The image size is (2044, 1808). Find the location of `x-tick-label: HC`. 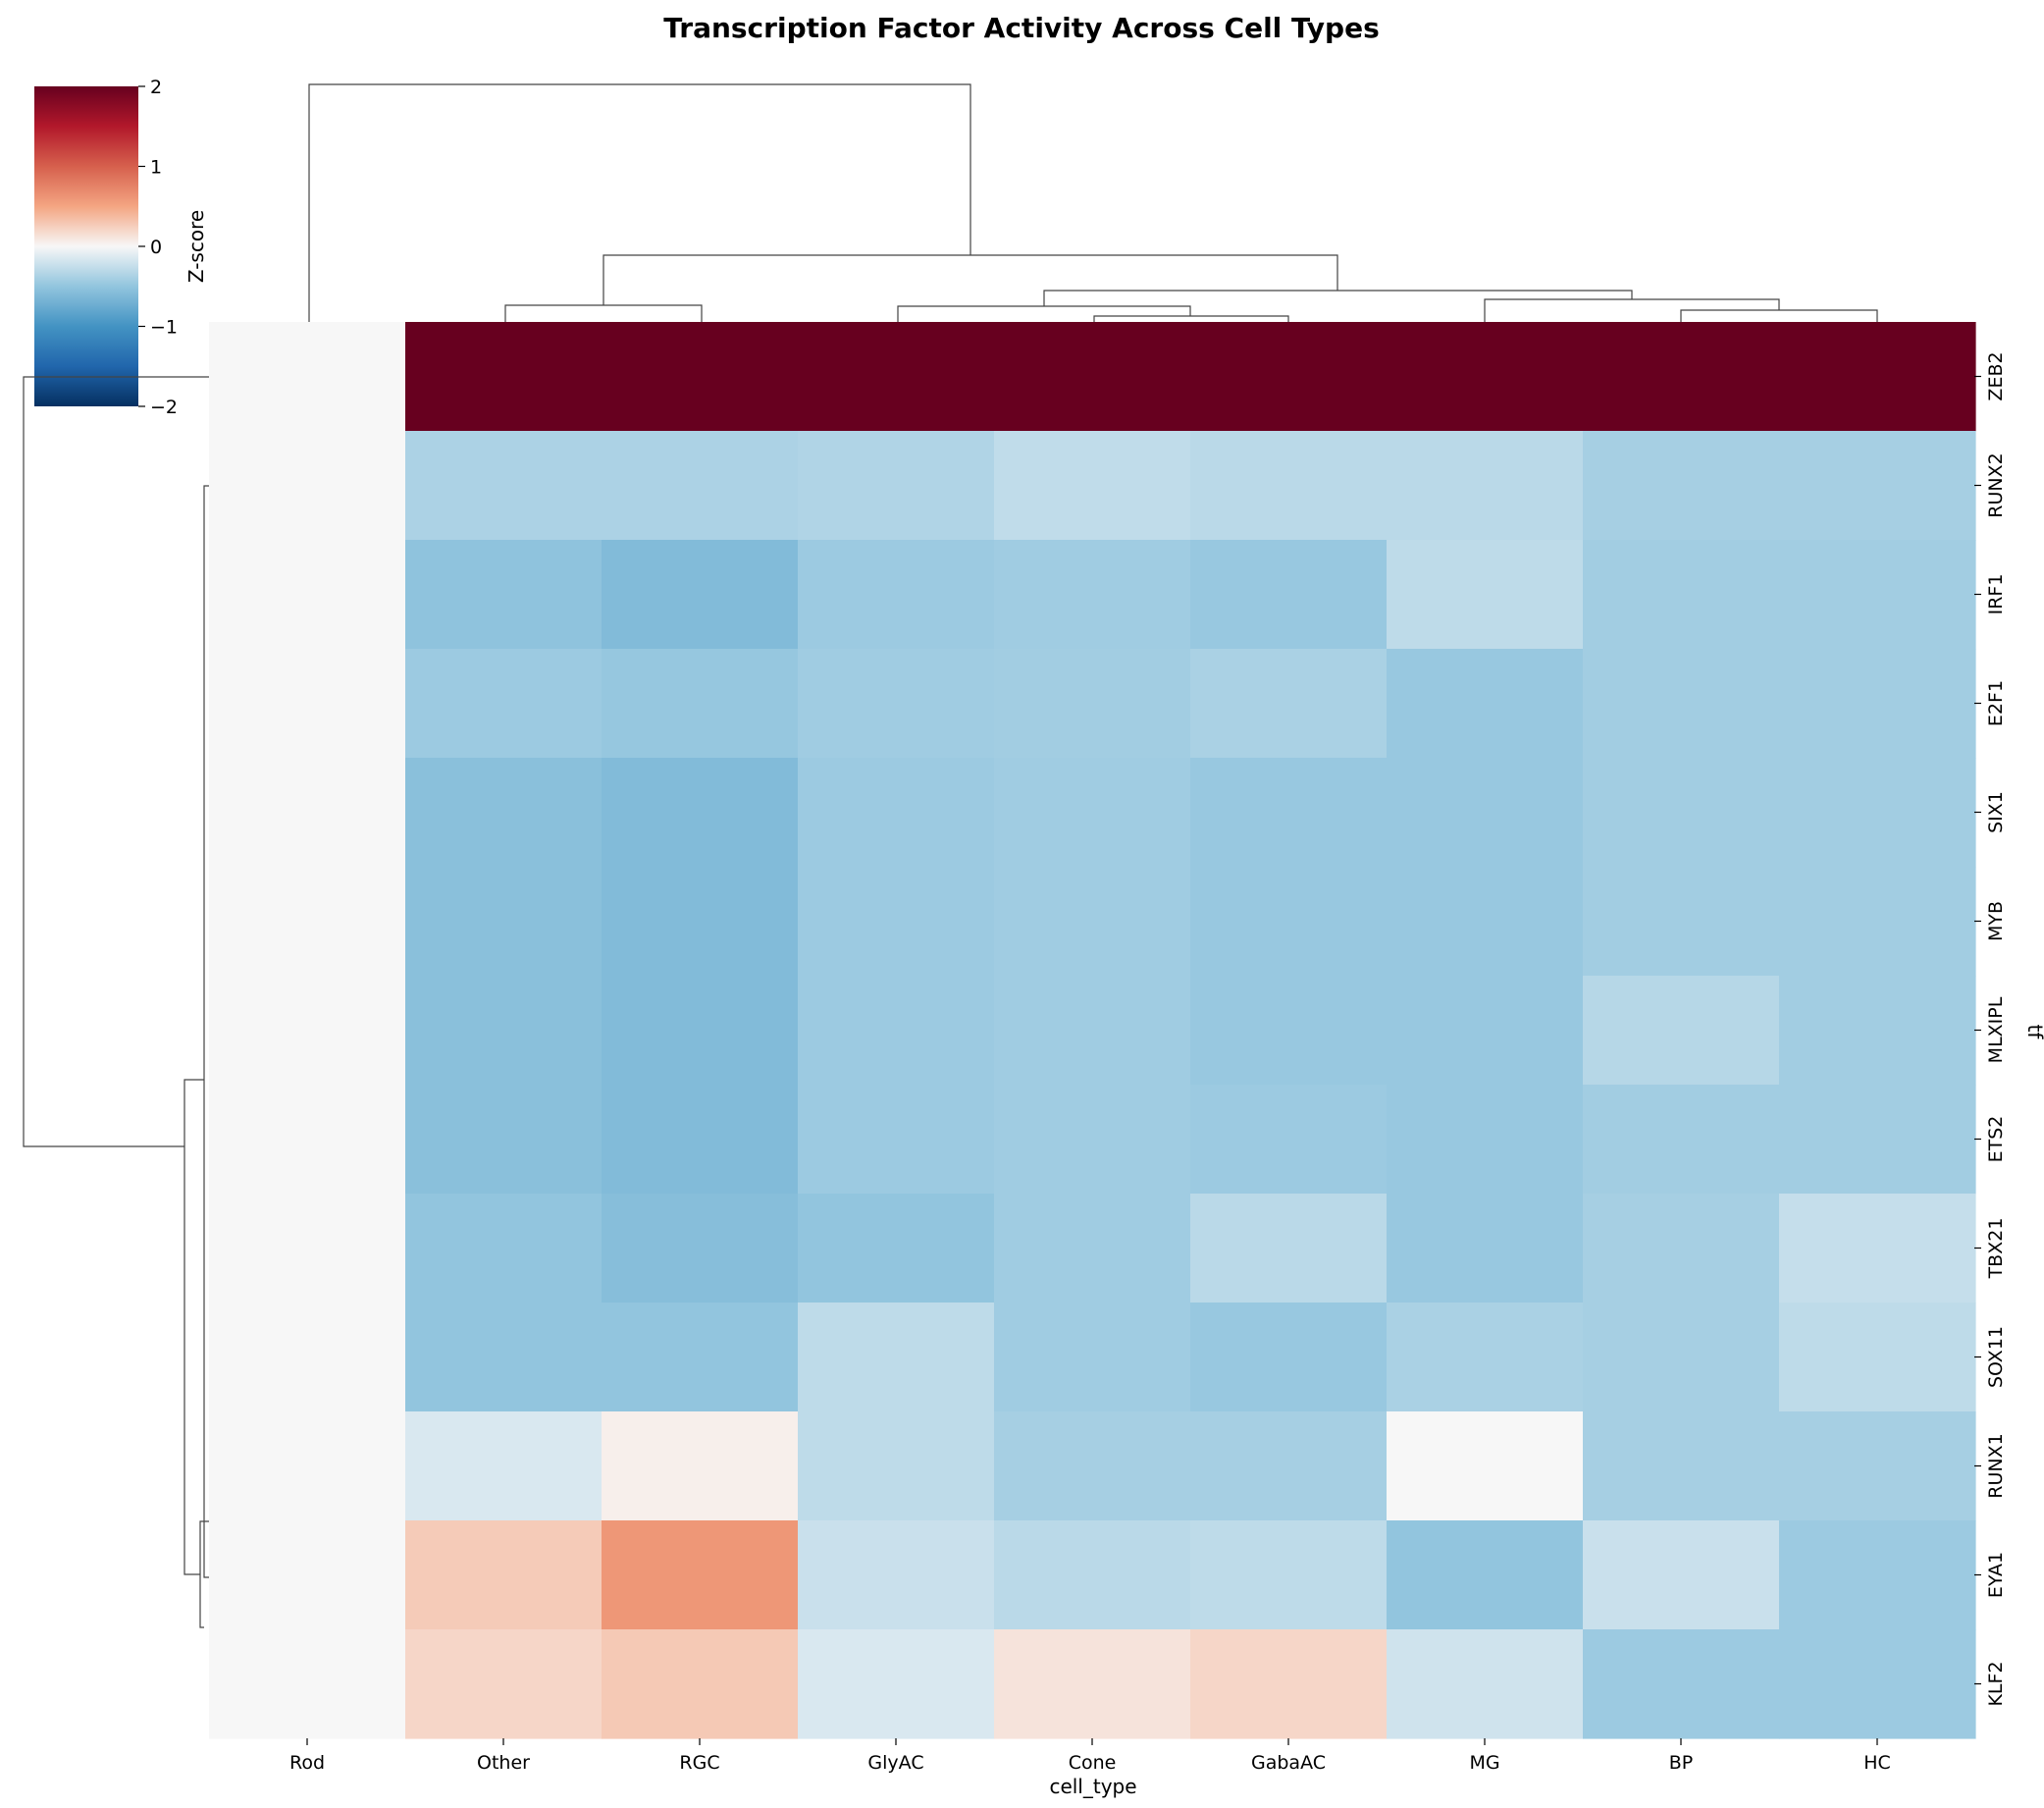

x-tick-label: HC is located at coordinates (1877, 1763).